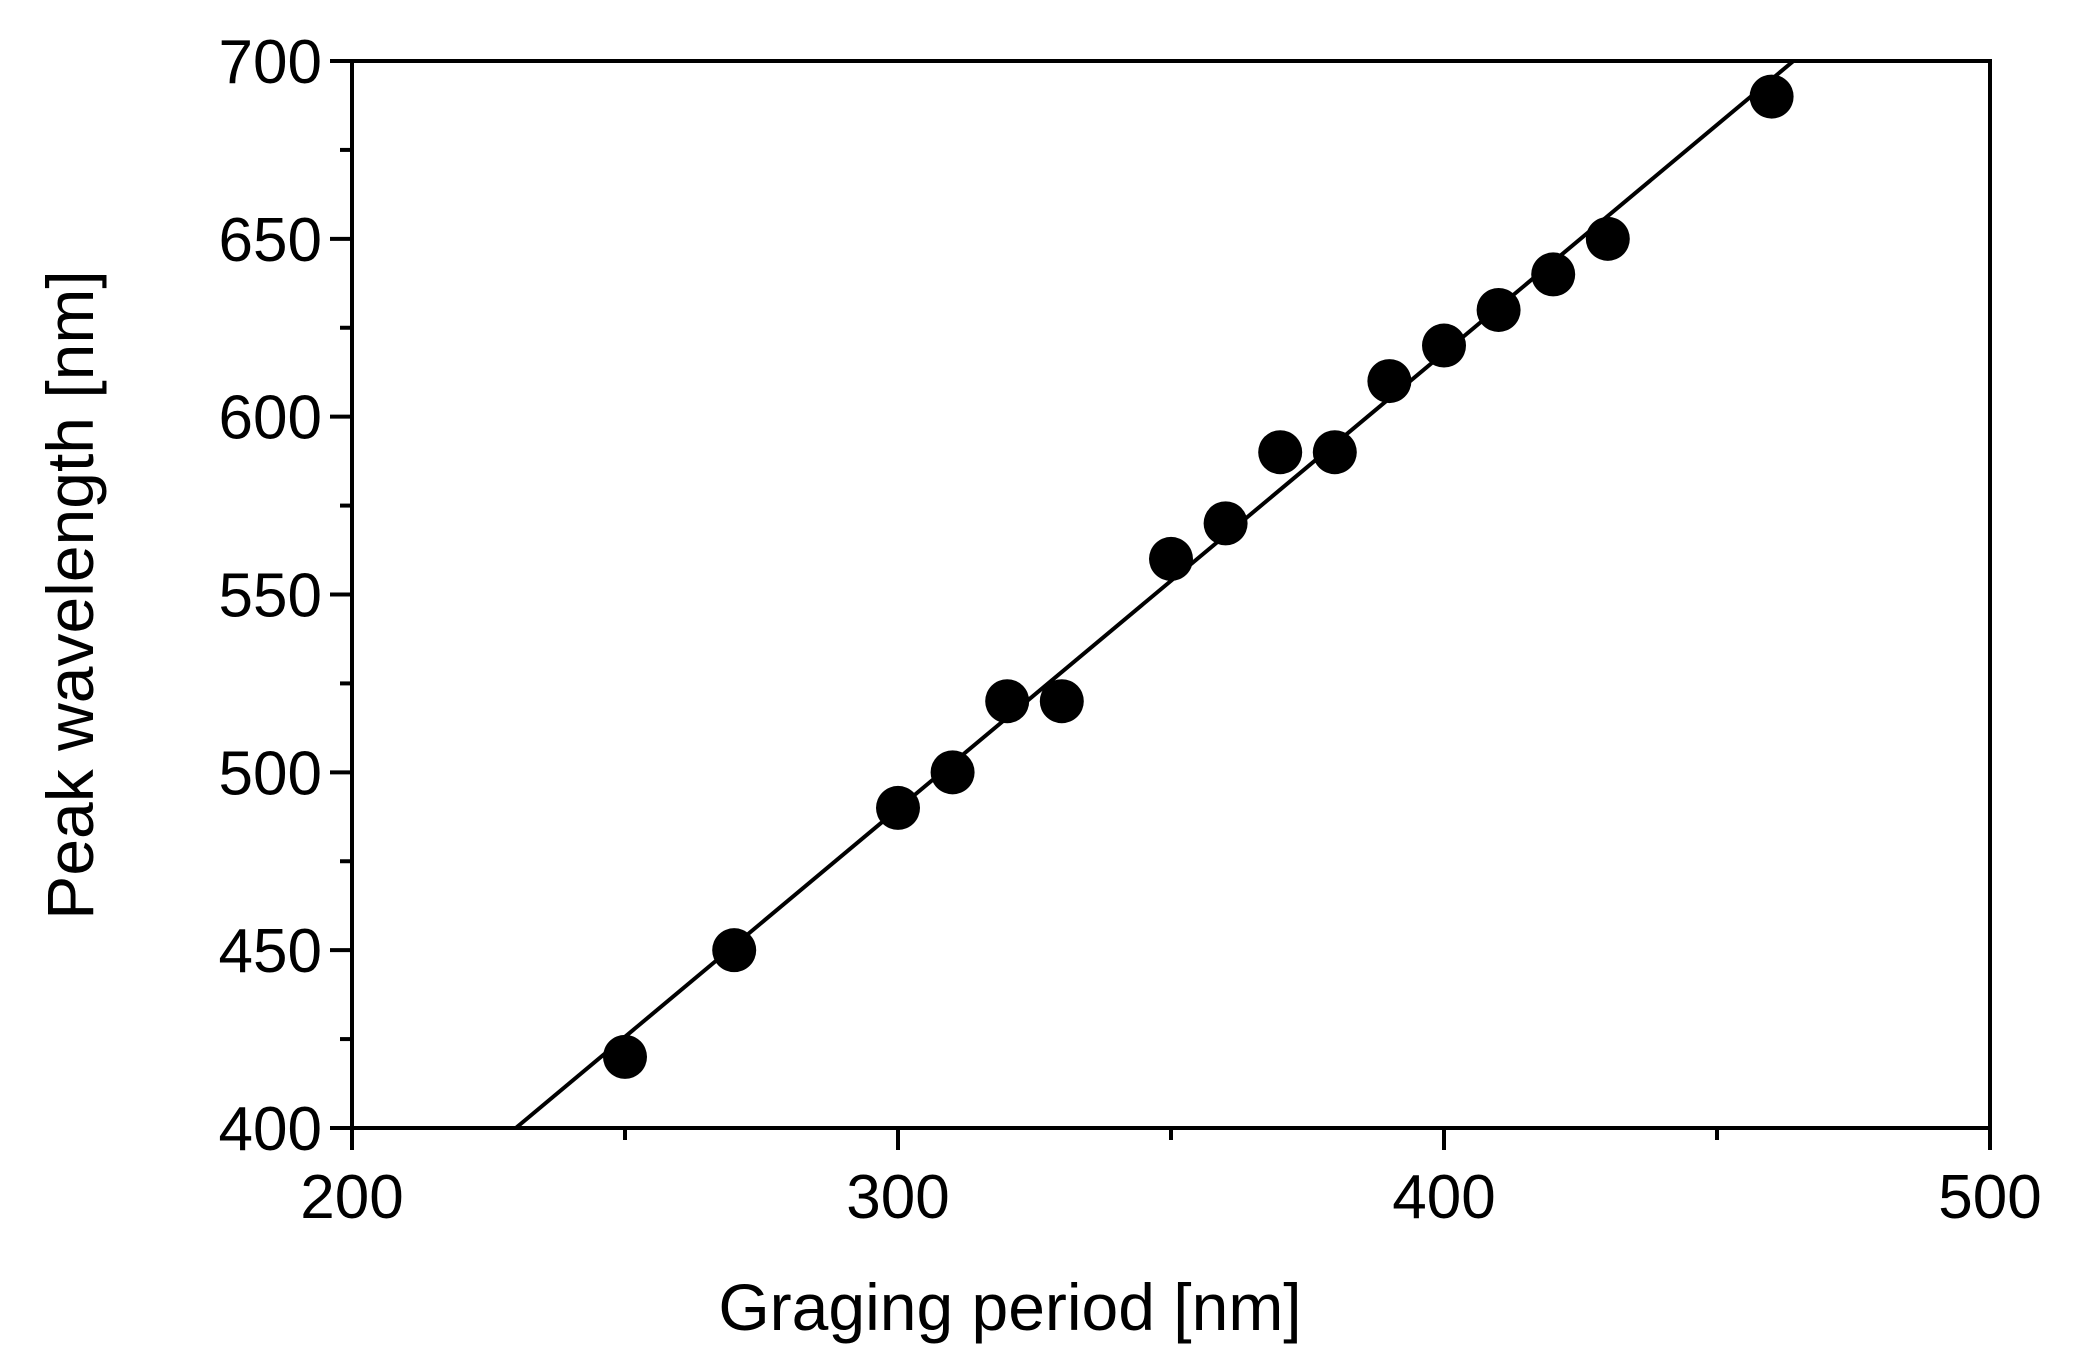  Describe the element at coordinates (351, 1197) in the screenshot. I see `x-tick-label: 200` at that location.